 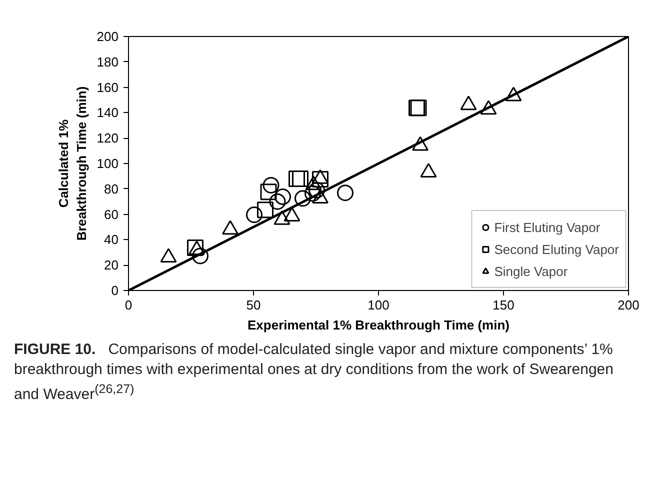 What do you see at coordinates (556, 249) in the screenshot?
I see `legend-label: Second Eluting Vapor` at bounding box center [556, 249].